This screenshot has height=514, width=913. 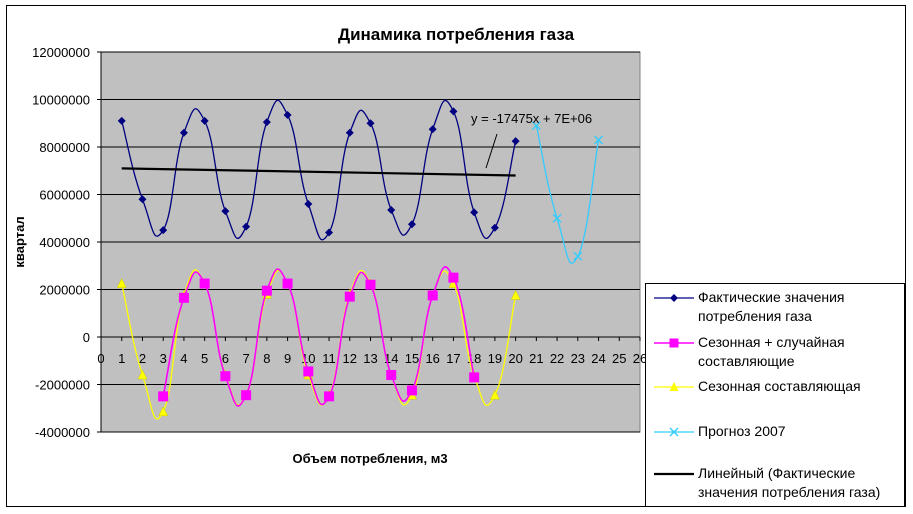 What do you see at coordinates (771, 297) in the screenshot?
I see `legend-label-line: Фактические значения` at bounding box center [771, 297].